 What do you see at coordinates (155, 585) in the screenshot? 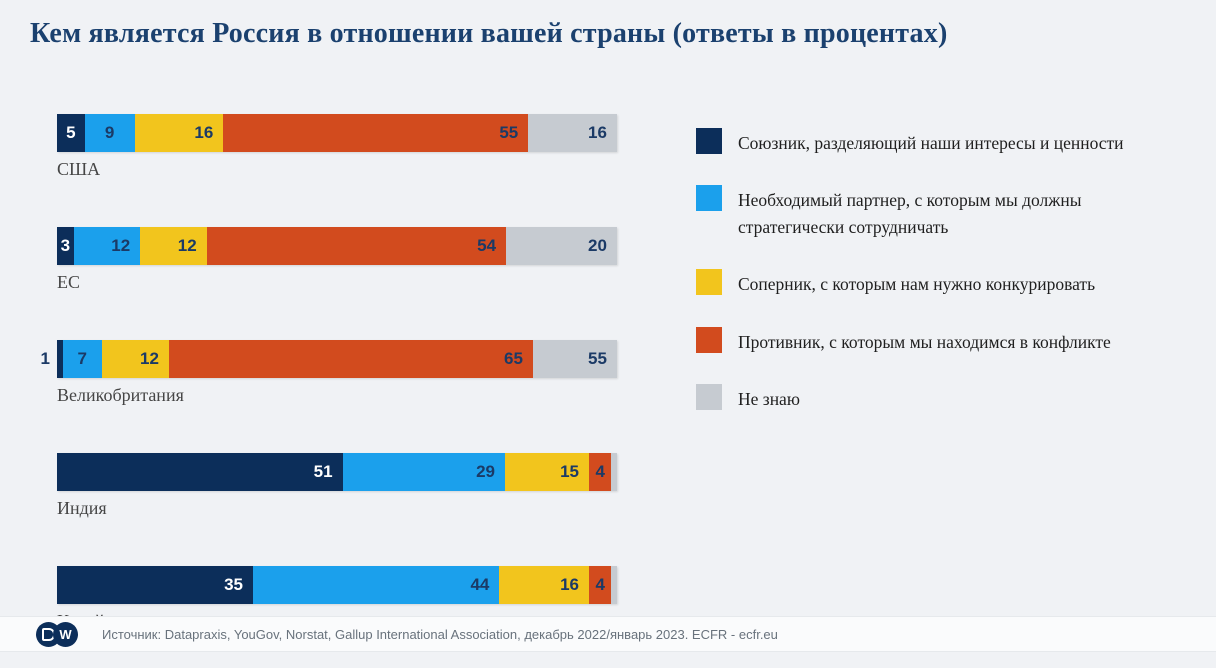
I see `bar-segment: 35` at bounding box center [155, 585].